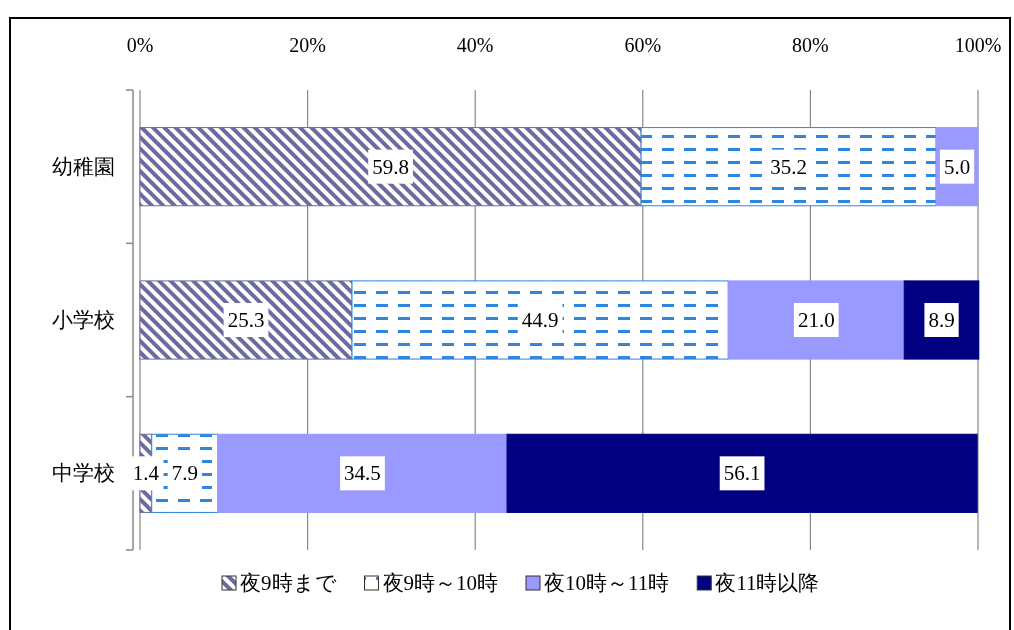  I want to click on y-tick-label: 中学校, so click(83, 473).